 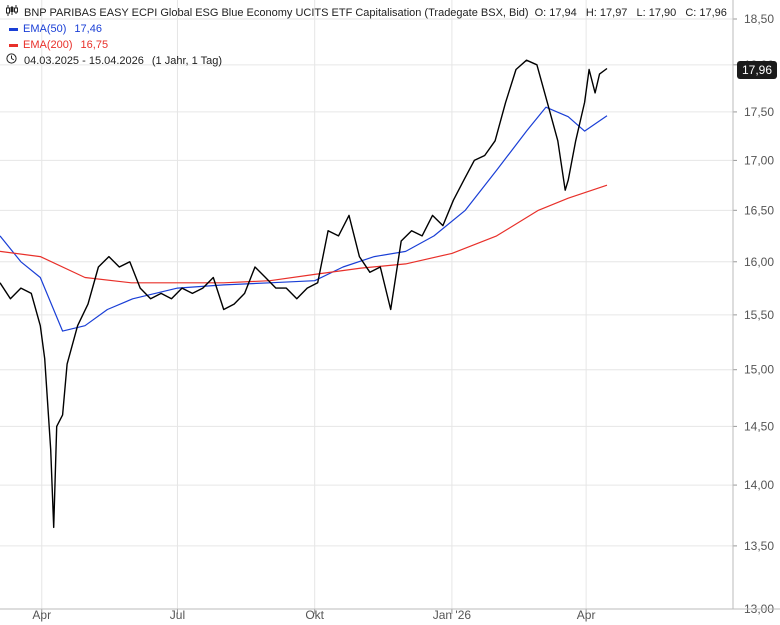 What do you see at coordinates (177, 615) in the screenshot?
I see `x-tick-label: Jul` at bounding box center [177, 615].